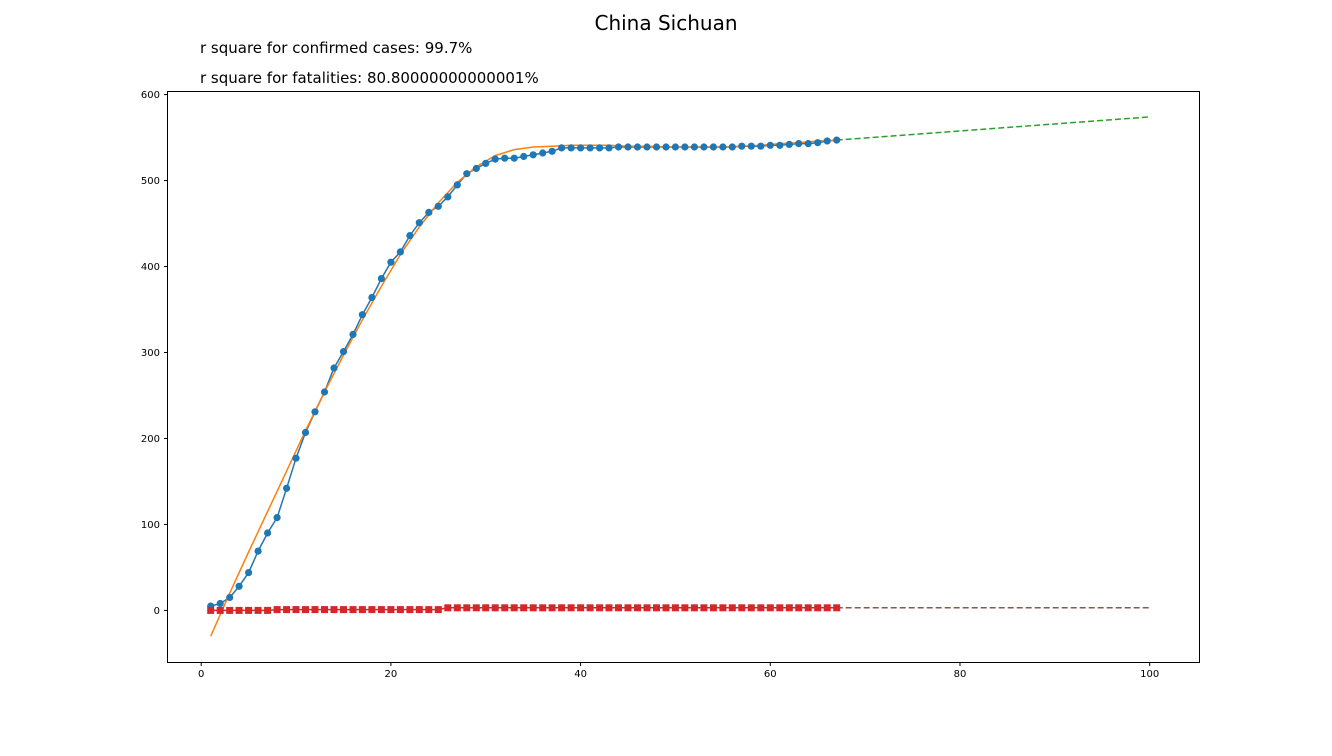 This screenshot has height=756, width=1332. I want to click on chart-title: China Sichuan, so click(665, 23).